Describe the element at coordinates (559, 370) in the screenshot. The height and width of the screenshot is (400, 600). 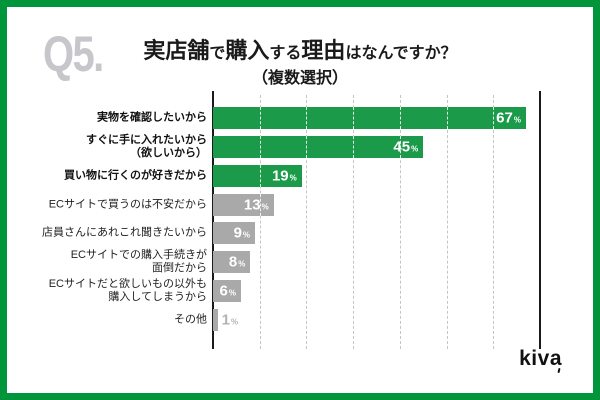
I see `kiva-logo-tail-mark` at that location.